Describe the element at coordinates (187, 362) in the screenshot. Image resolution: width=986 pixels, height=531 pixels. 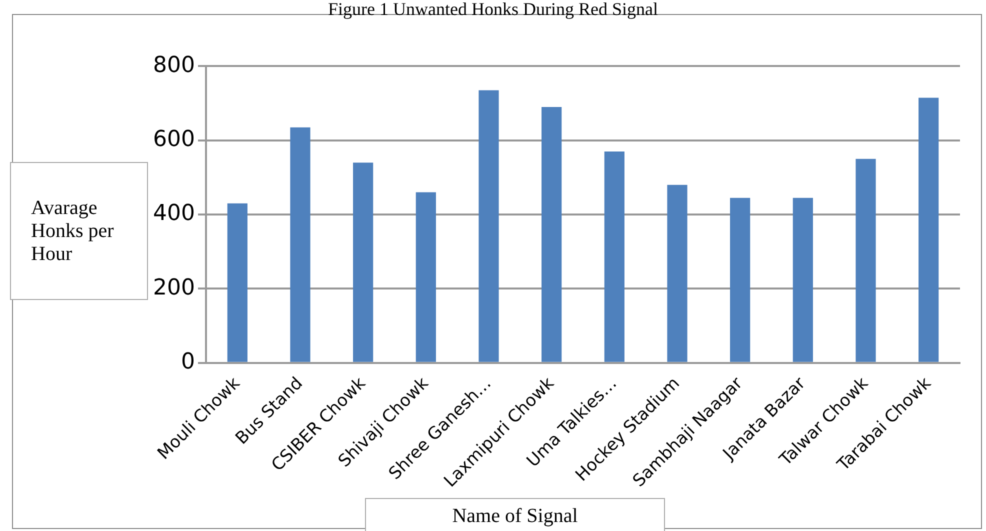
I see `y-tick-label: 0` at that location.